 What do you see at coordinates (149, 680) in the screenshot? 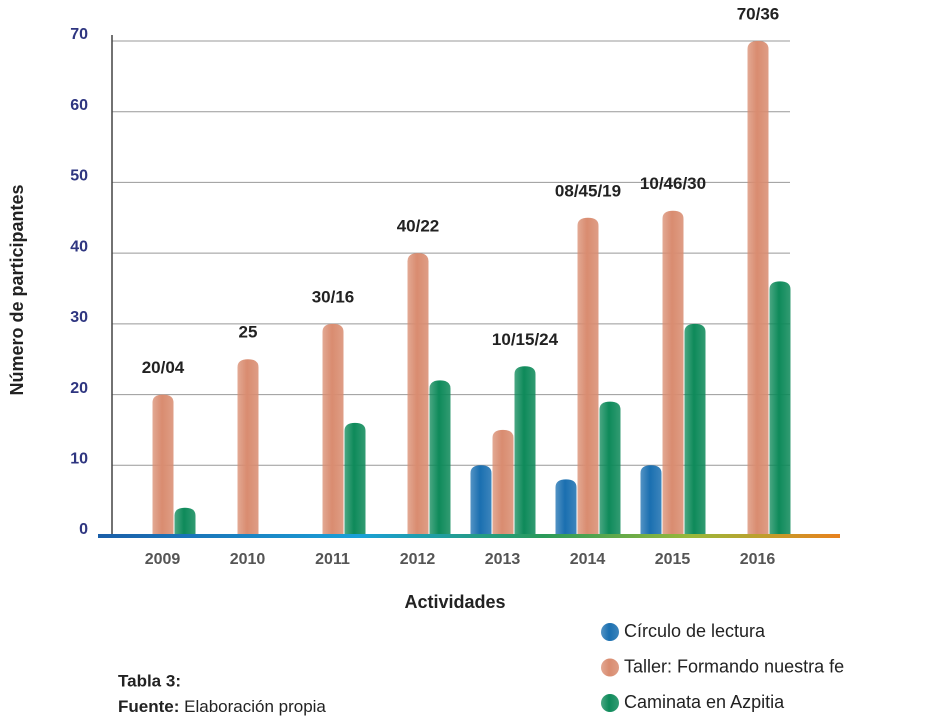
I see `table-label: Tabla 3:` at bounding box center [149, 680].